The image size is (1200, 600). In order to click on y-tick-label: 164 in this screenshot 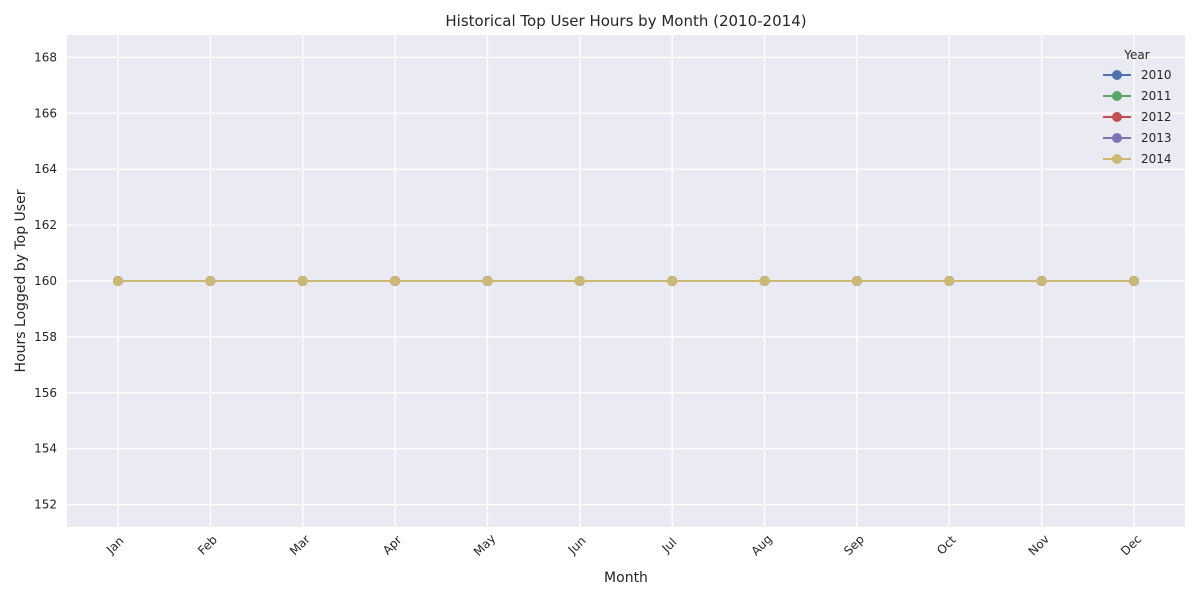, I will do `click(45, 169)`.